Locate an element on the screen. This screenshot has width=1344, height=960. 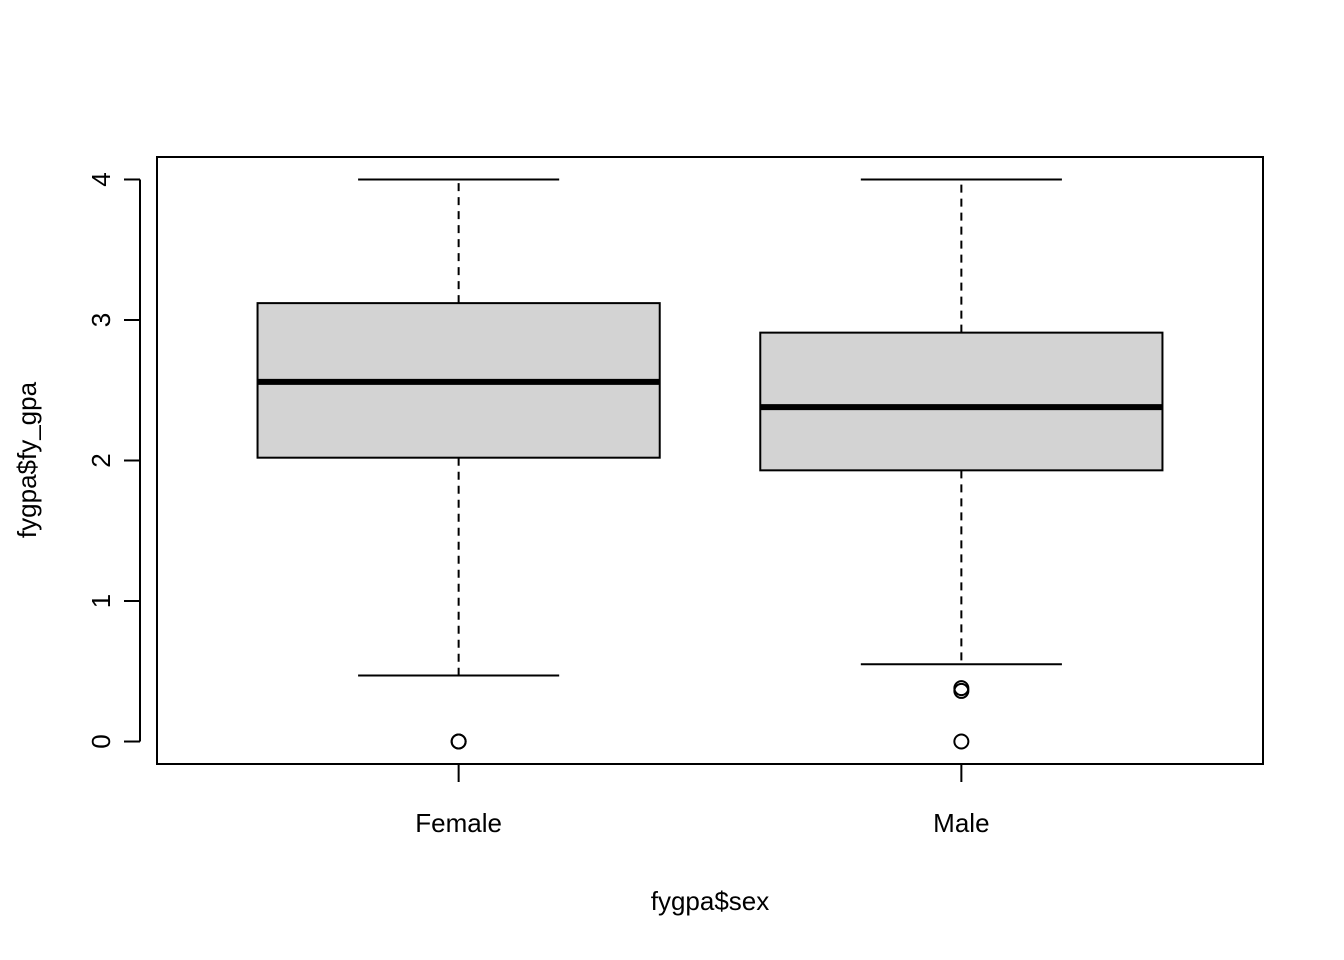
y-tick-label: 1 is located at coordinates (101, 601).